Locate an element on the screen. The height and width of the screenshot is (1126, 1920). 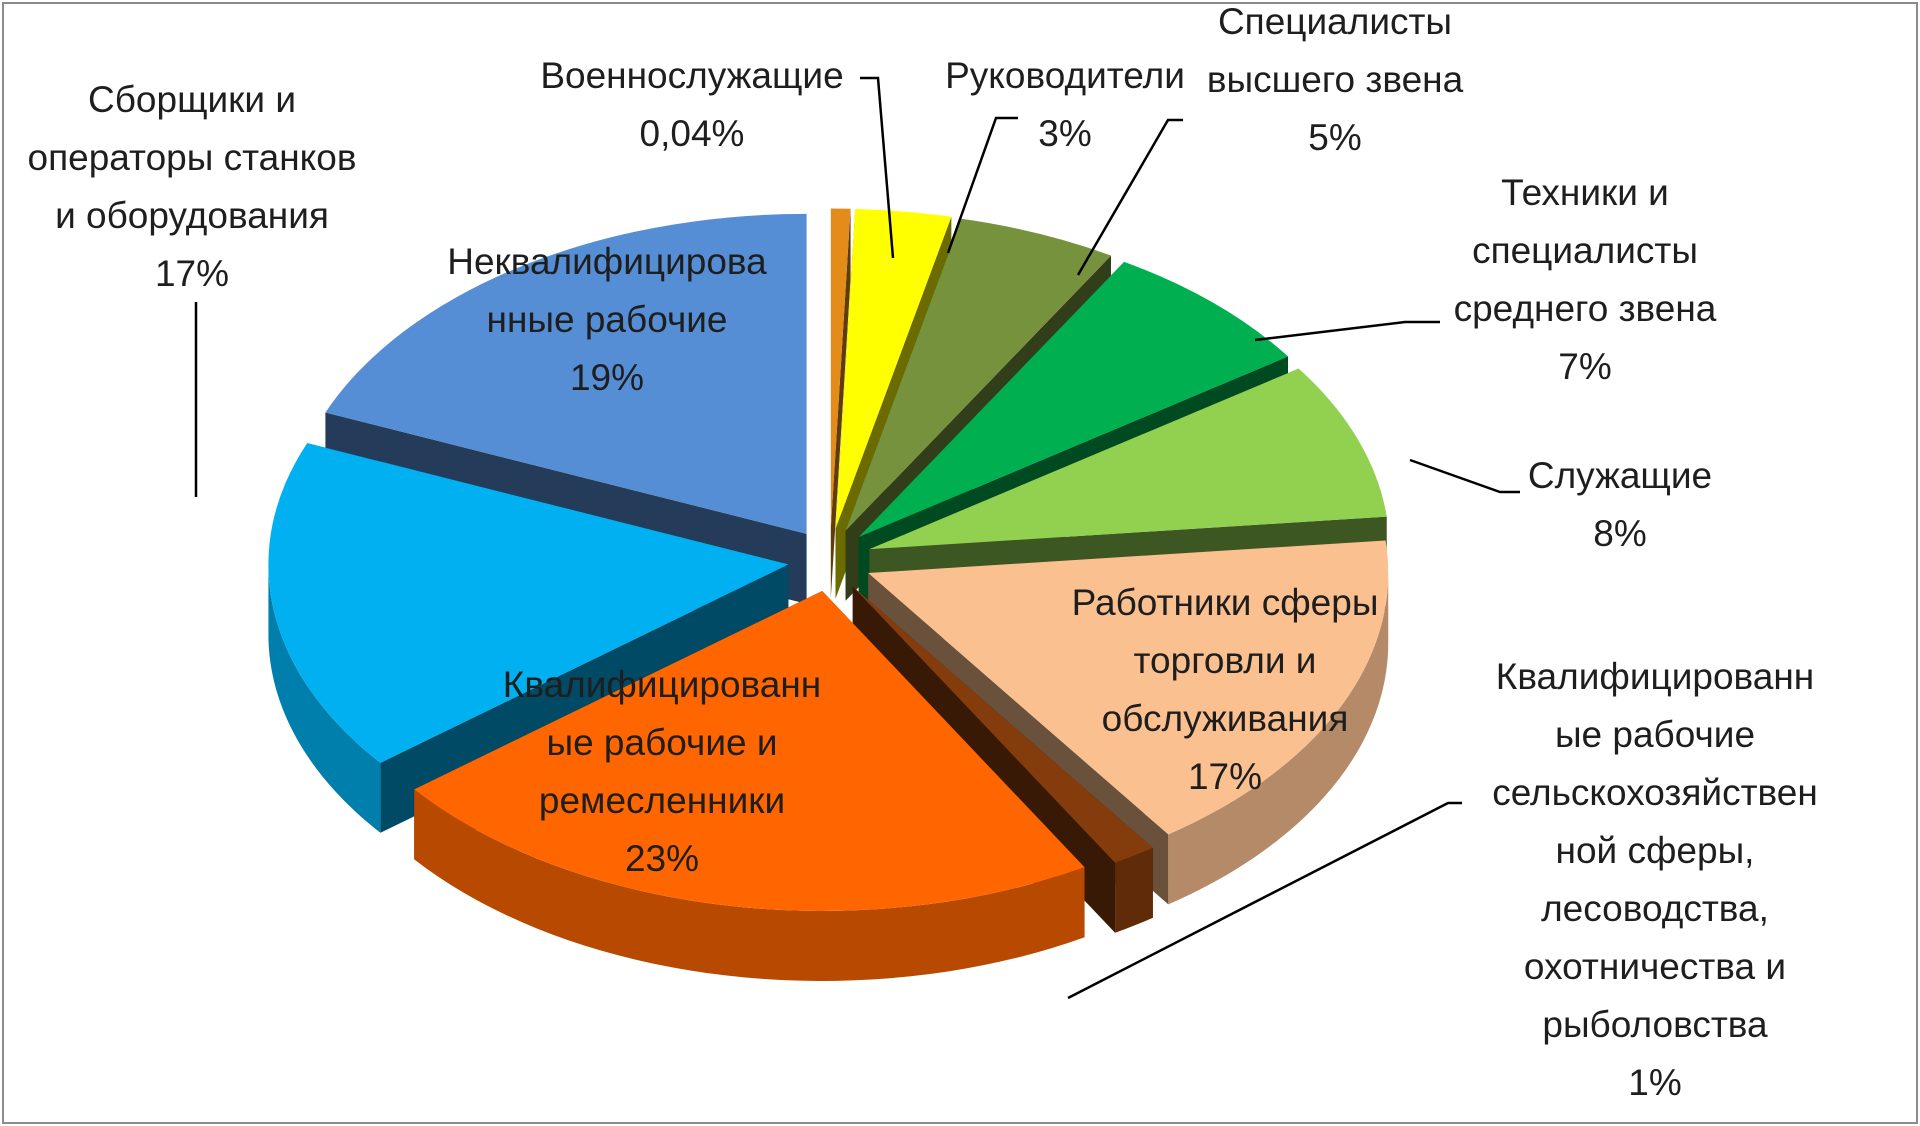
label-technicians-value: 7% is located at coordinates (1585, 366).